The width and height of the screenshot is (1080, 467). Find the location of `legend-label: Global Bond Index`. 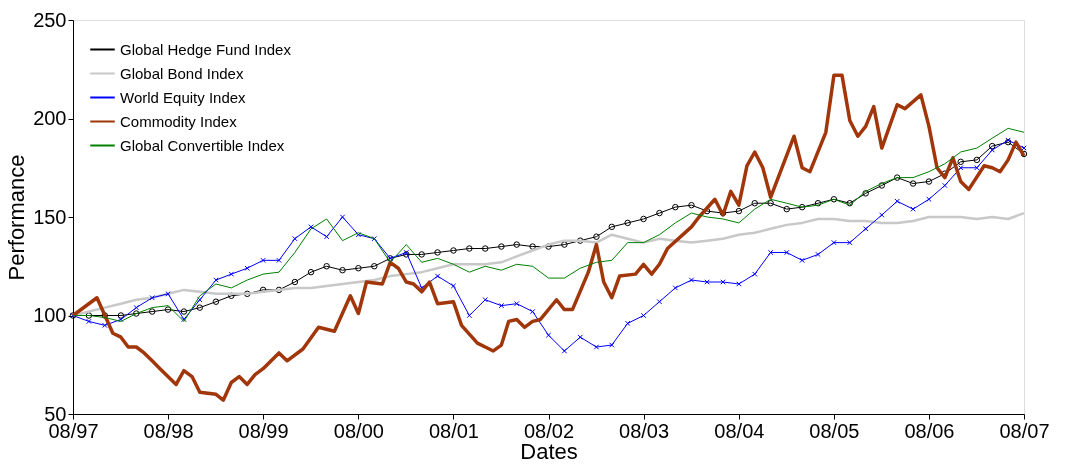

legend-label: Global Bond Index is located at coordinates (182, 73).